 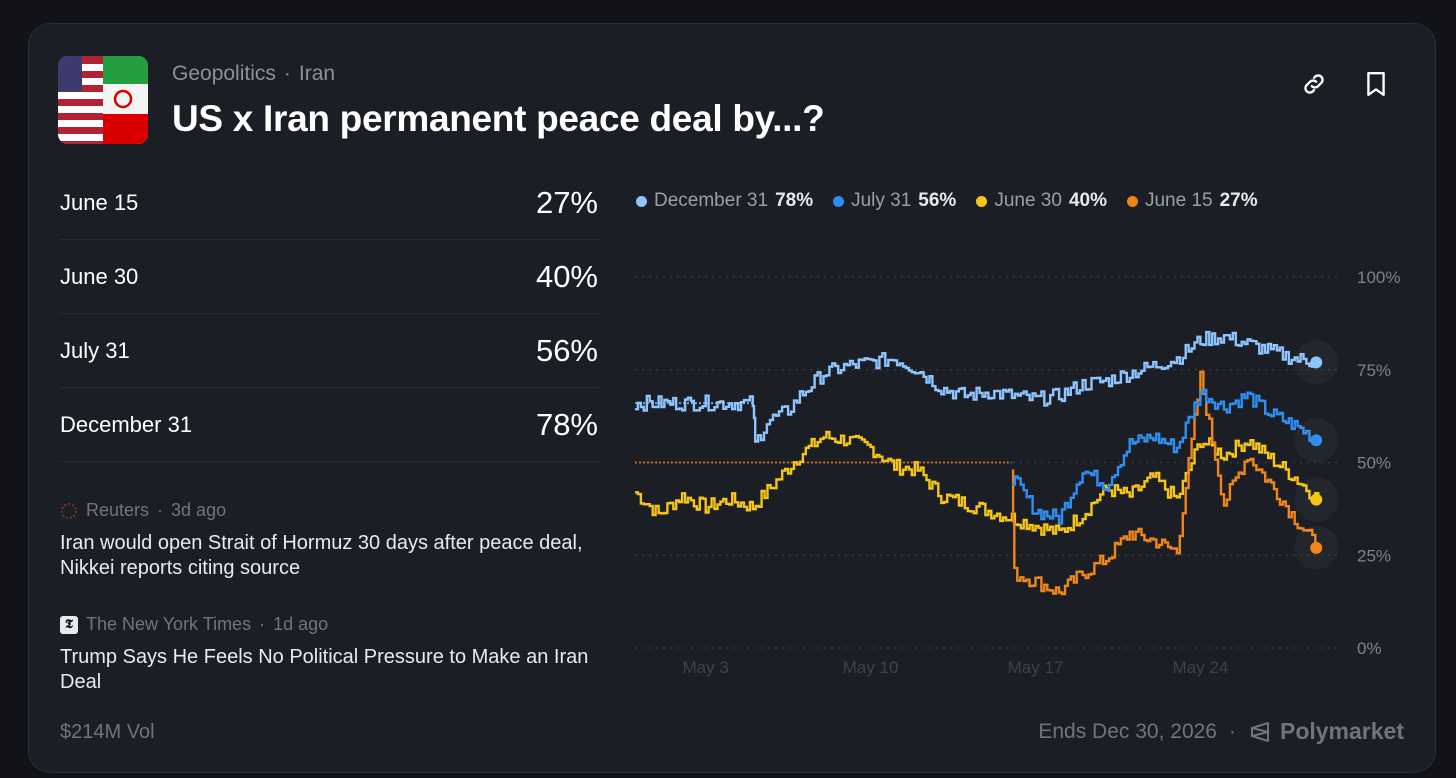 I want to click on legend-label: July 31, so click(x=881, y=200).